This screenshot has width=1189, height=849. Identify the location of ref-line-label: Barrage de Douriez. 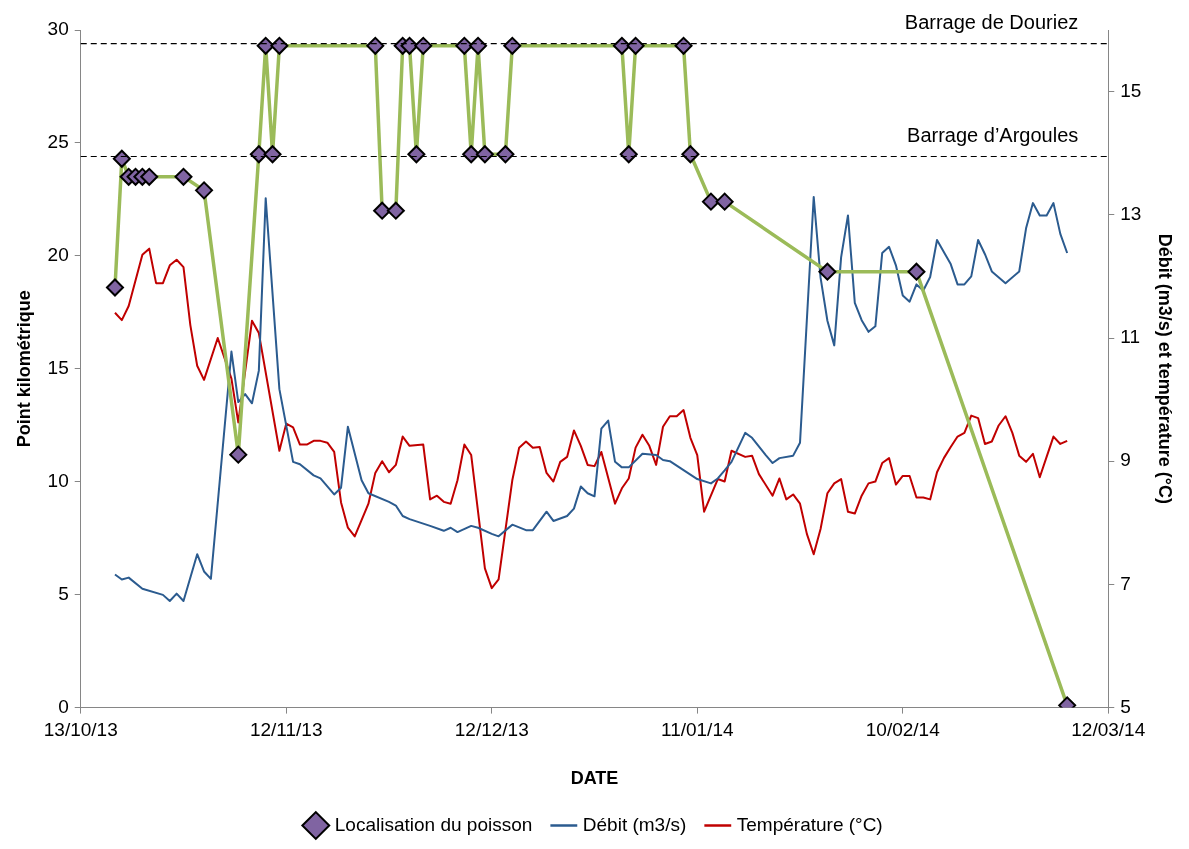
(991, 22).